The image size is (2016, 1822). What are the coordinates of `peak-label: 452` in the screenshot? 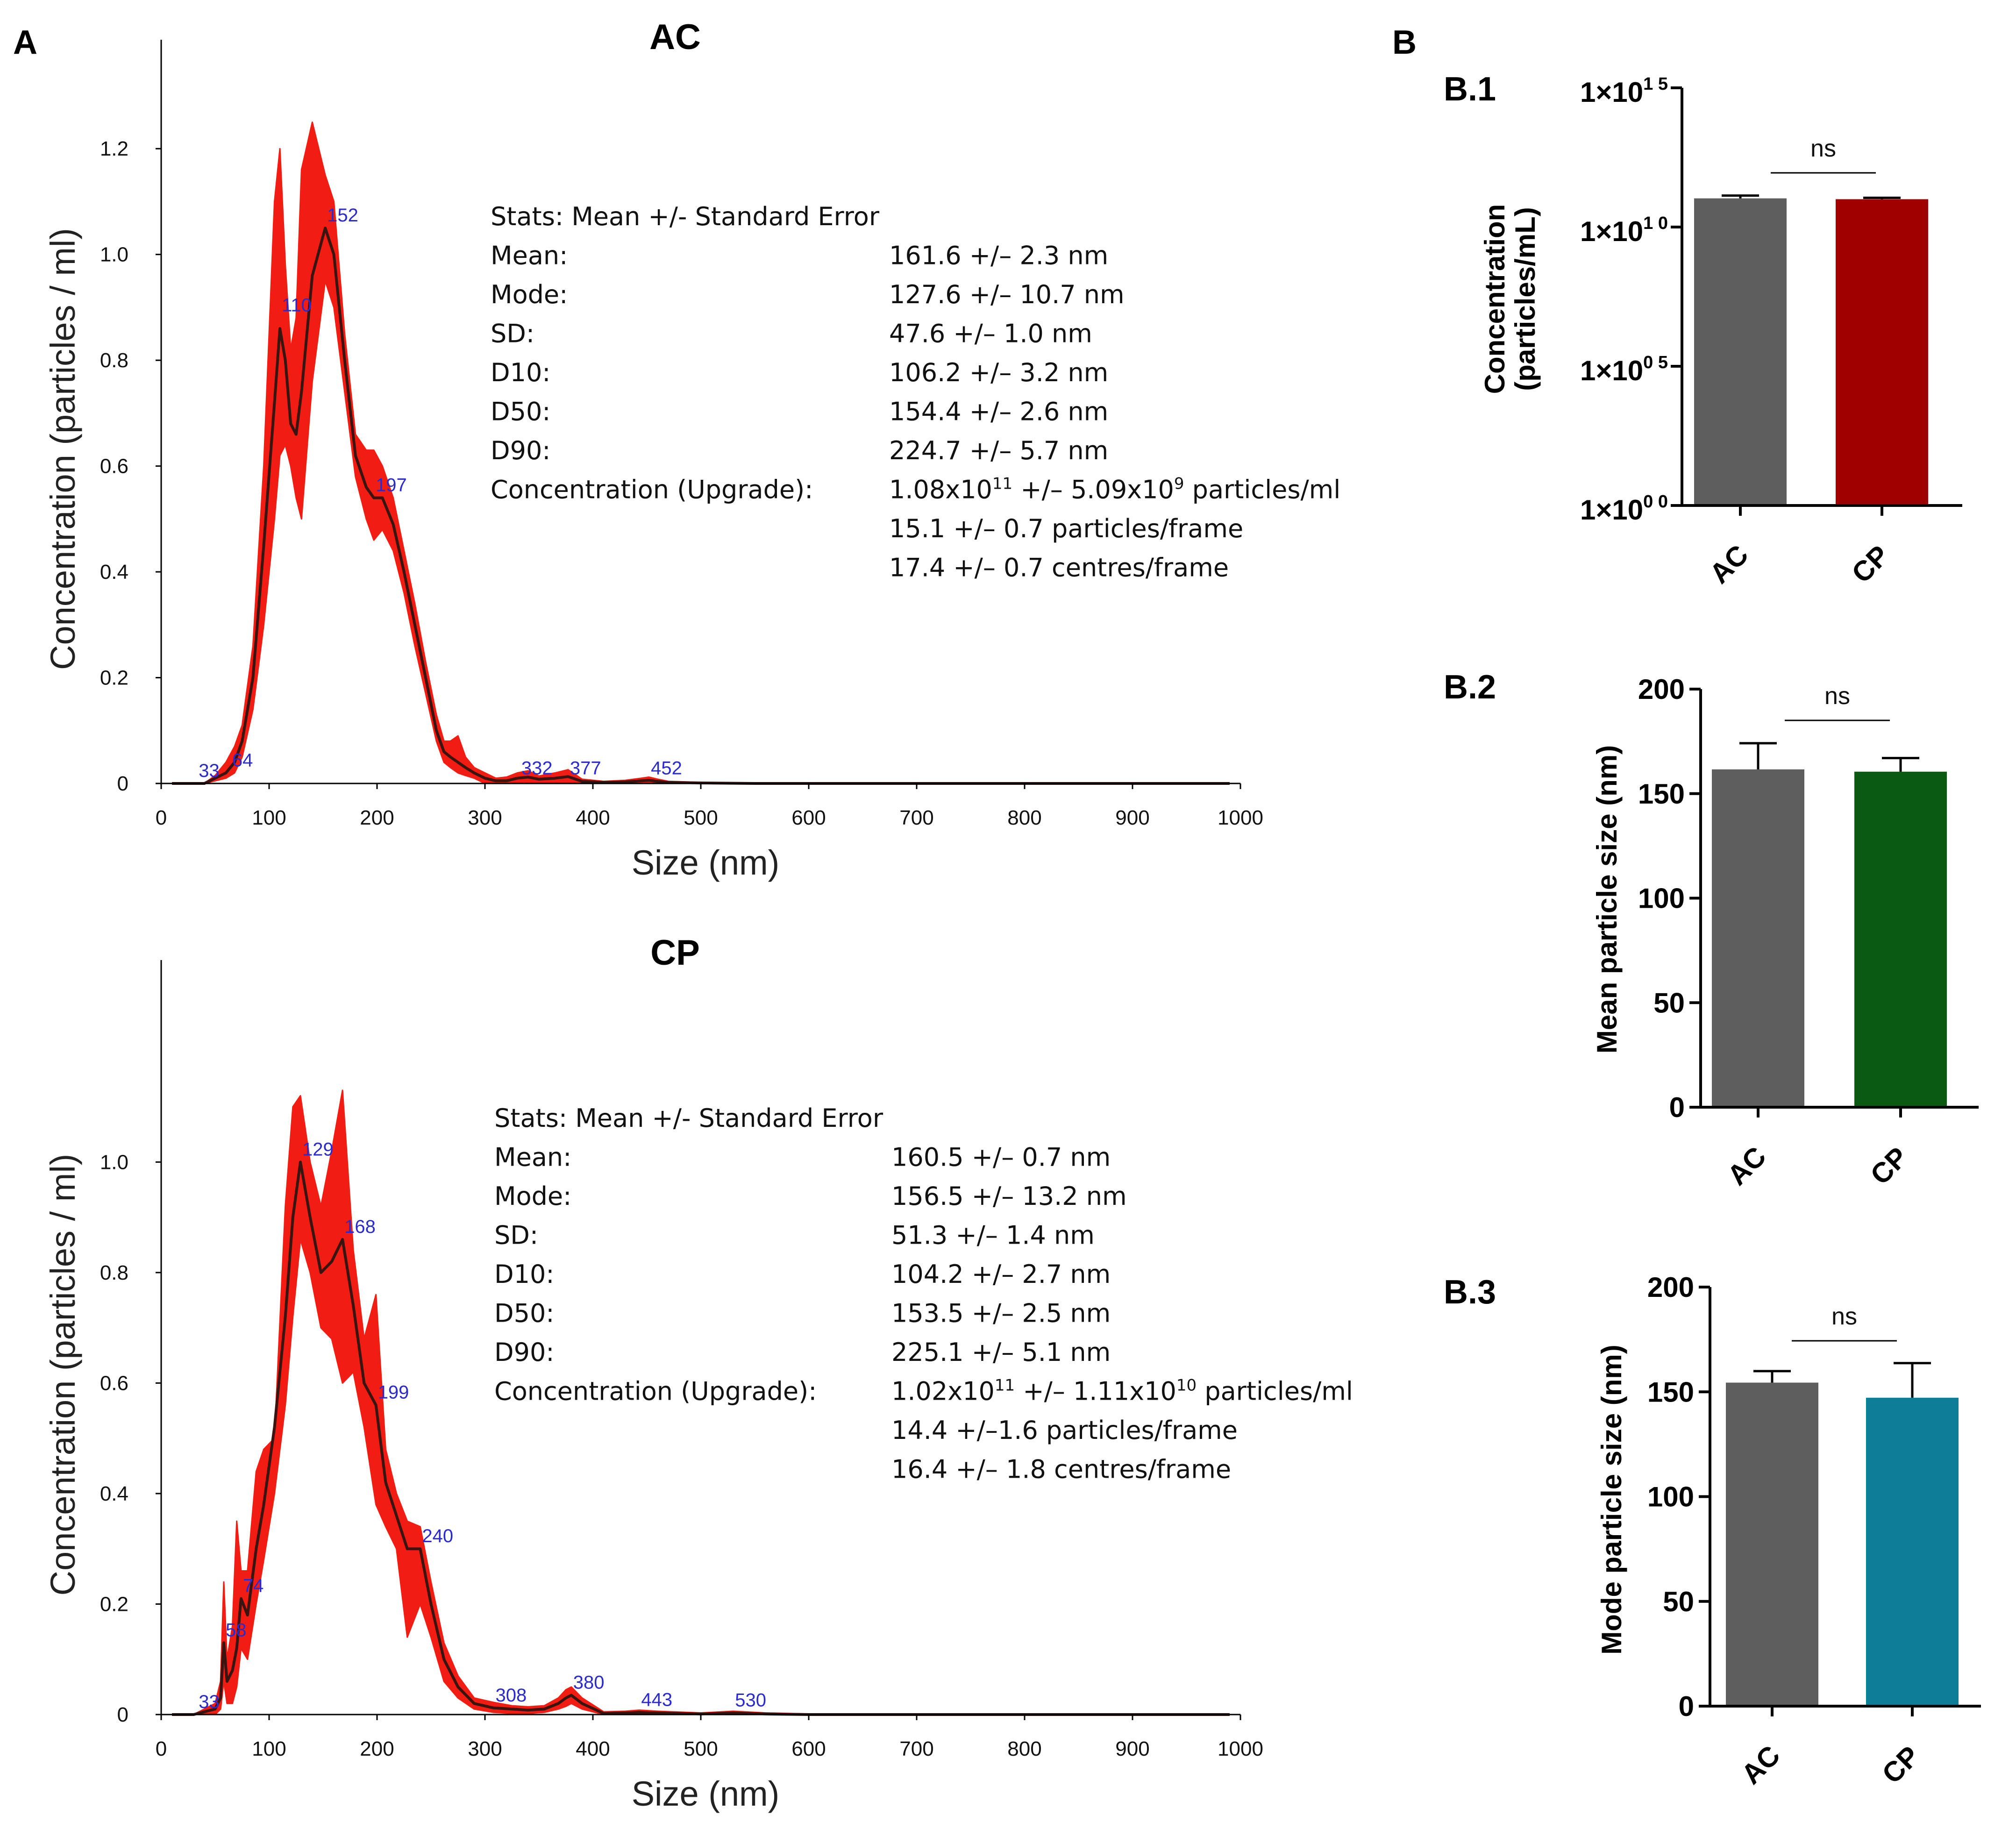 It's located at (666, 768).